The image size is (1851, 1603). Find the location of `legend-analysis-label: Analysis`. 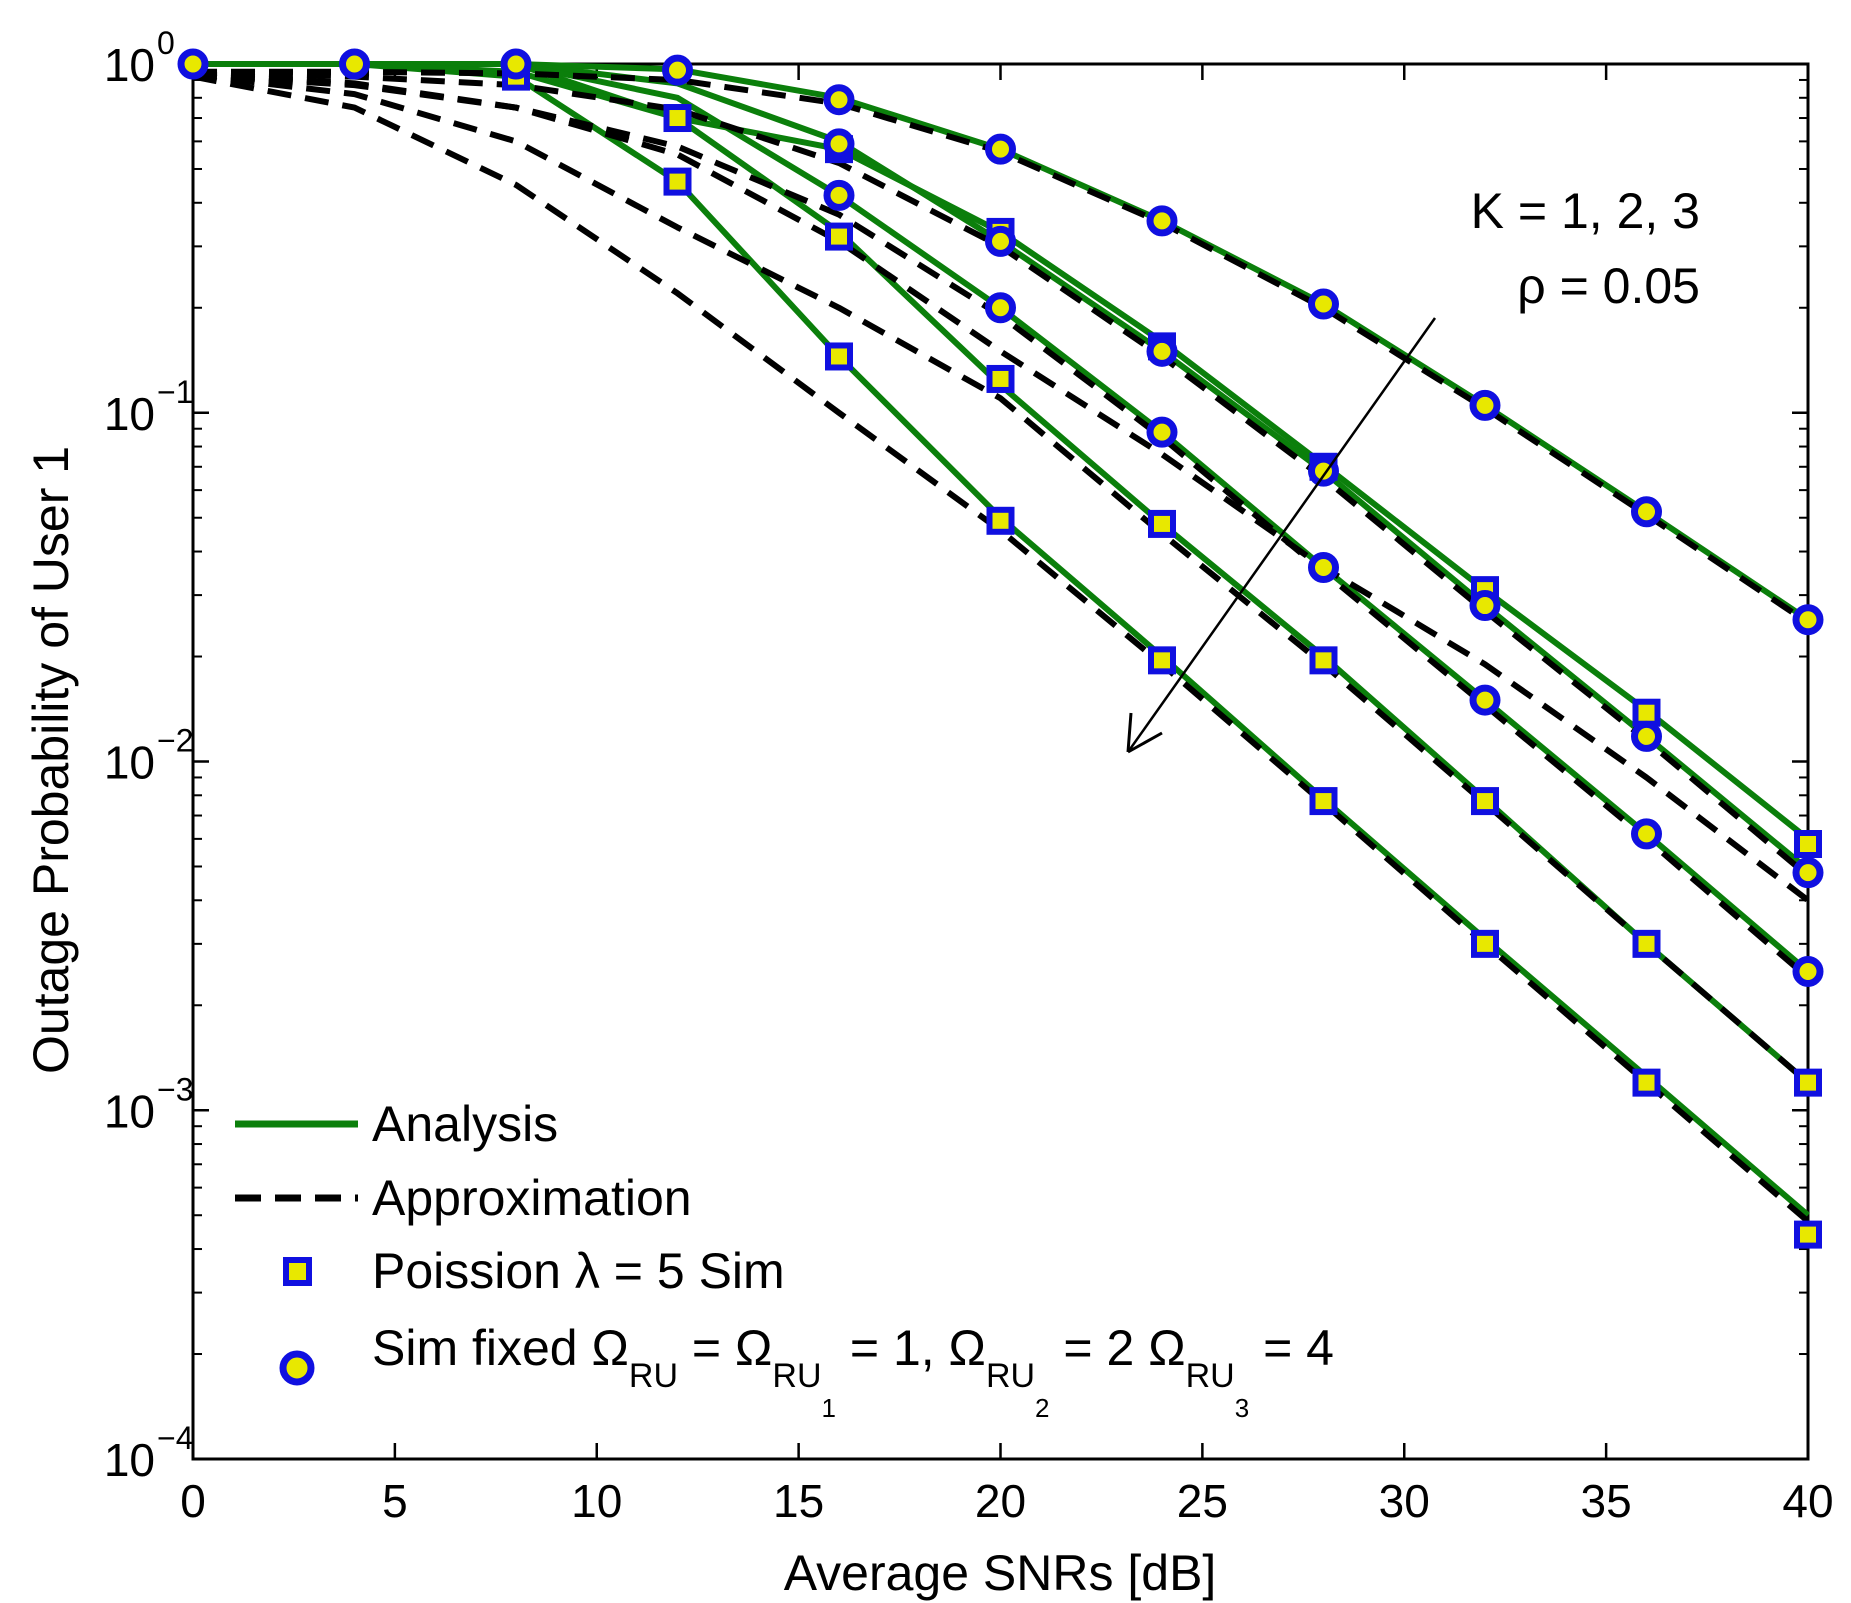

legend-analysis-label: Analysis is located at coordinates (465, 1124).